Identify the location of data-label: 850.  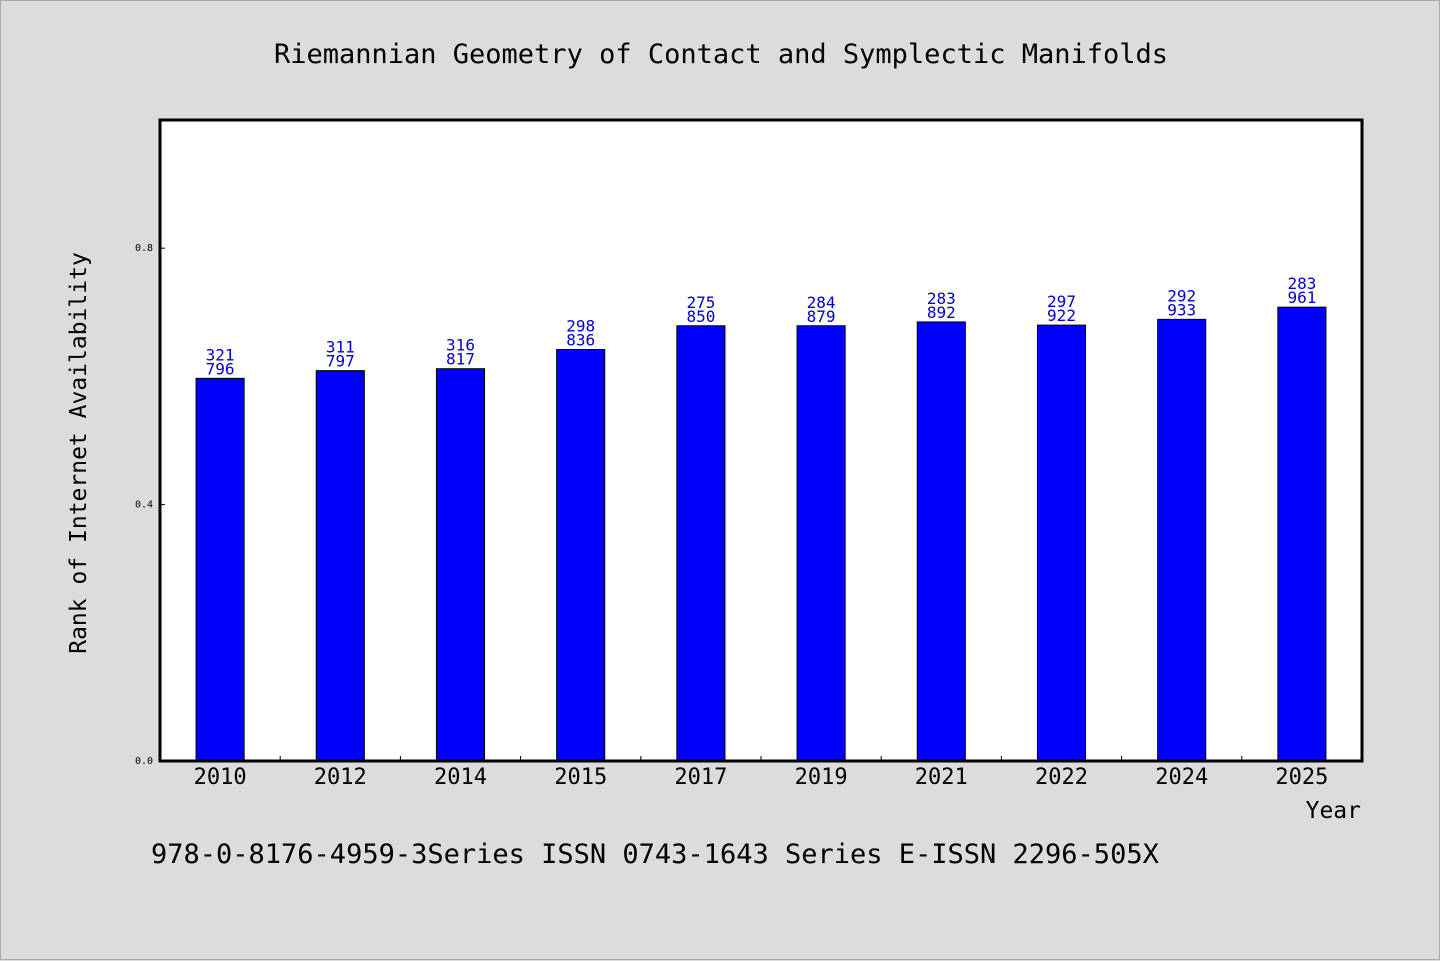
(700, 316).